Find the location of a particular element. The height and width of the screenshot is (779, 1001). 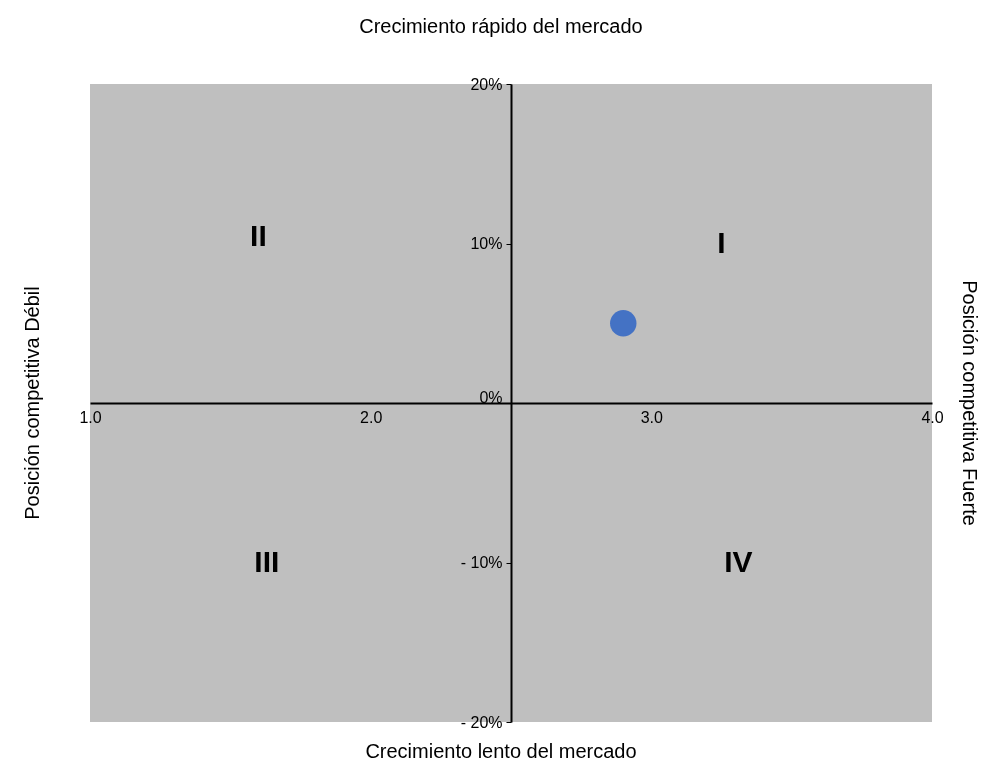

annotation: IV is located at coordinates (738, 561).